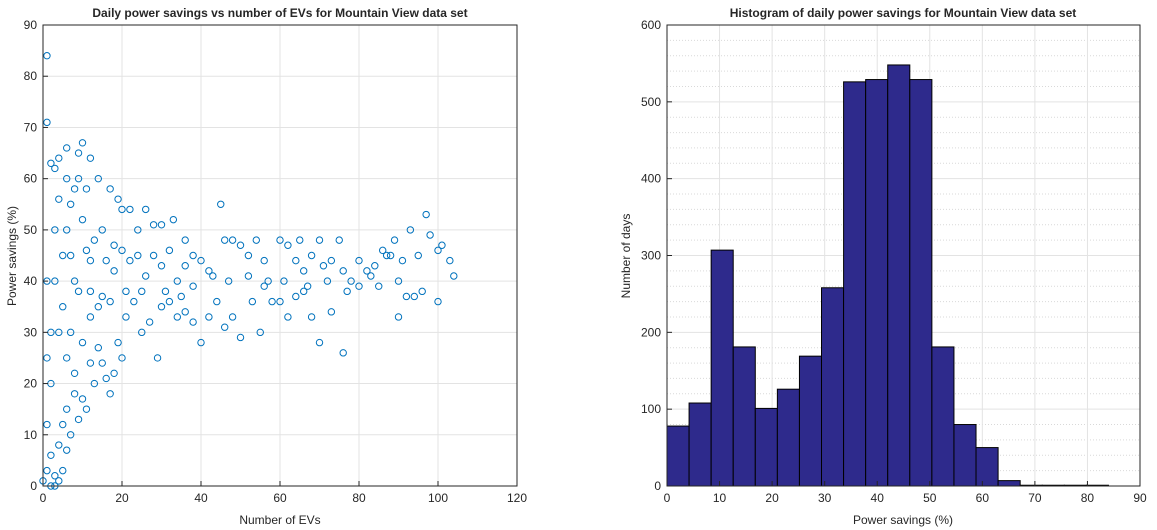 This screenshot has height=530, width=1157. Describe the element at coordinates (1088, 498) in the screenshot. I see `histogram-x-tick-label: 80` at that location.